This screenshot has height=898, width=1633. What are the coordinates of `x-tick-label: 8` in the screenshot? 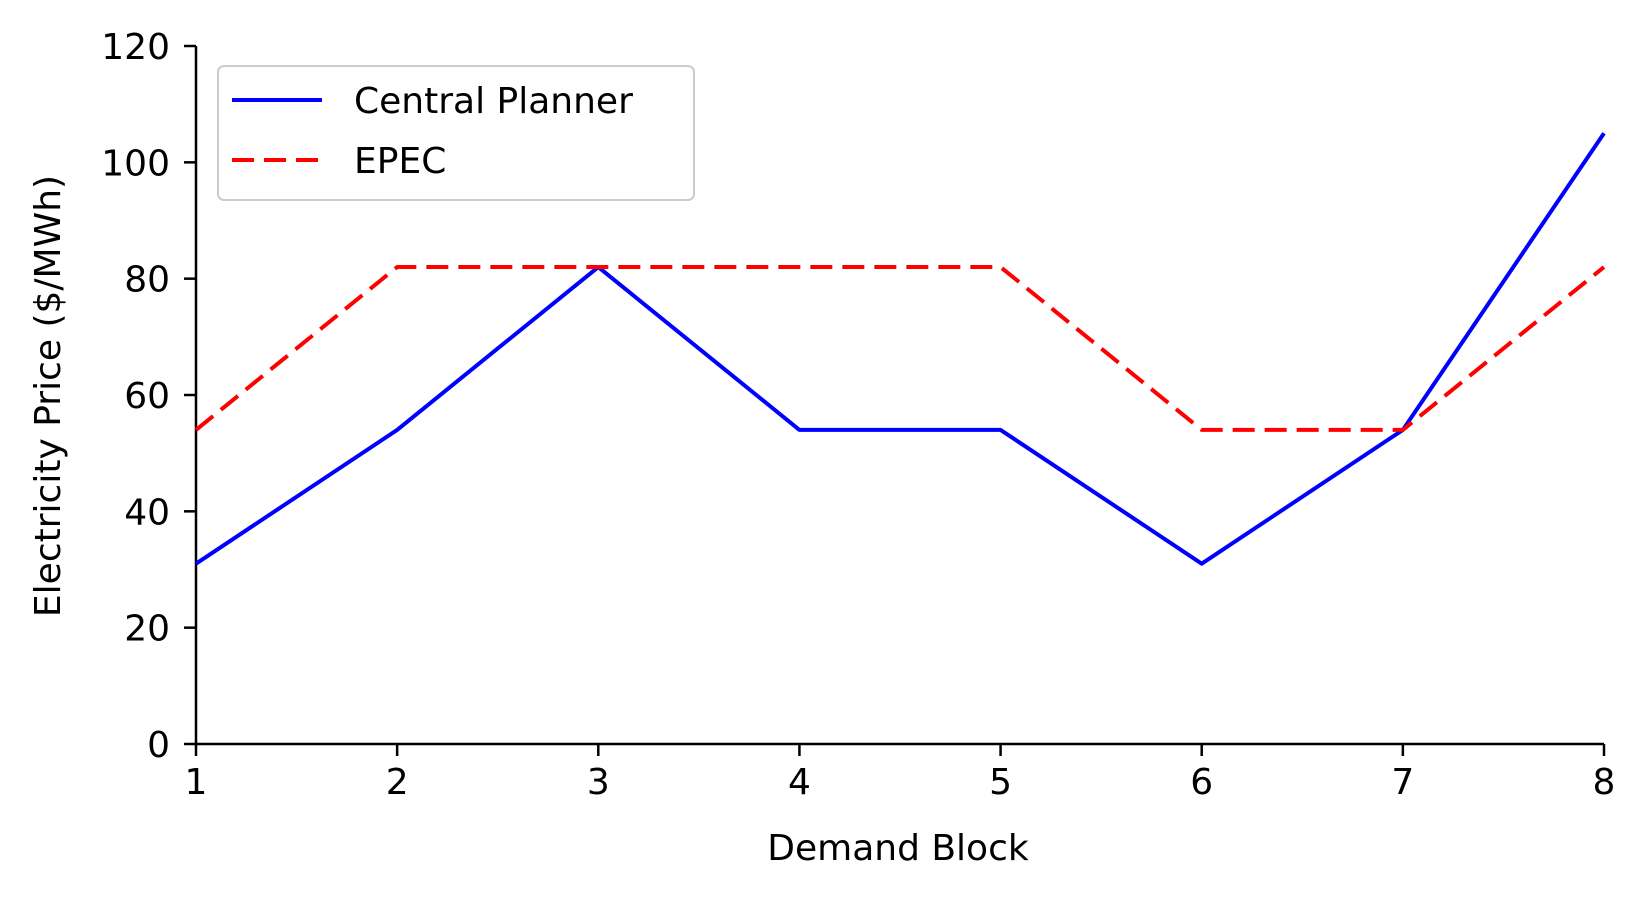 It's located at (1604, 782).